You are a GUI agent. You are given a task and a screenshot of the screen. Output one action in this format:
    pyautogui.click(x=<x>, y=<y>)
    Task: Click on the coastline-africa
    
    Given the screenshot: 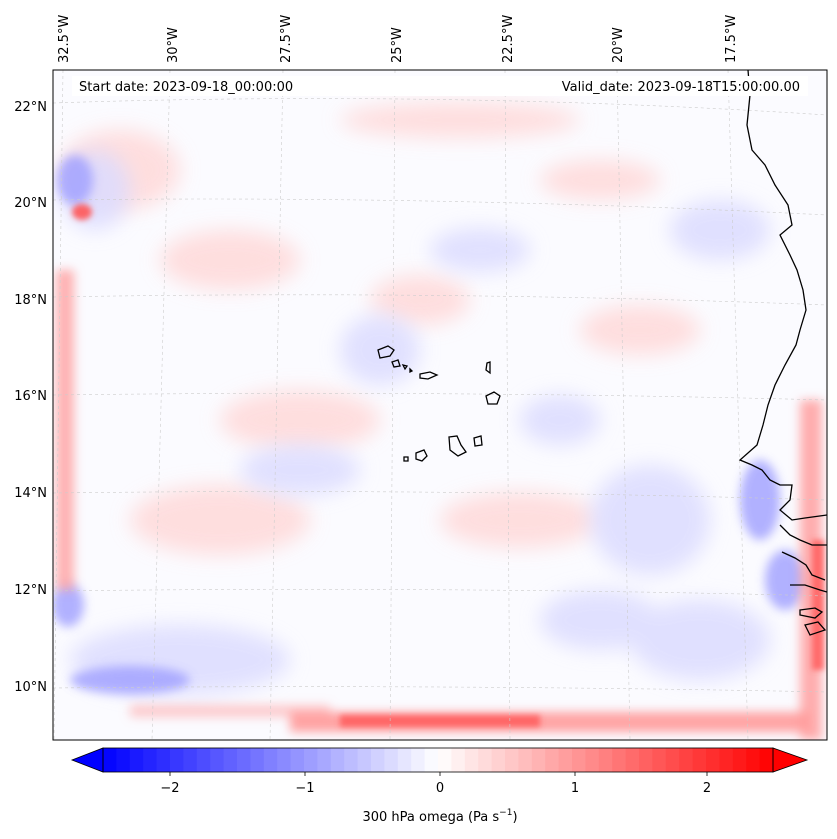 What is the action you would take?
    pyautogui.click(x=782, y=353)
    